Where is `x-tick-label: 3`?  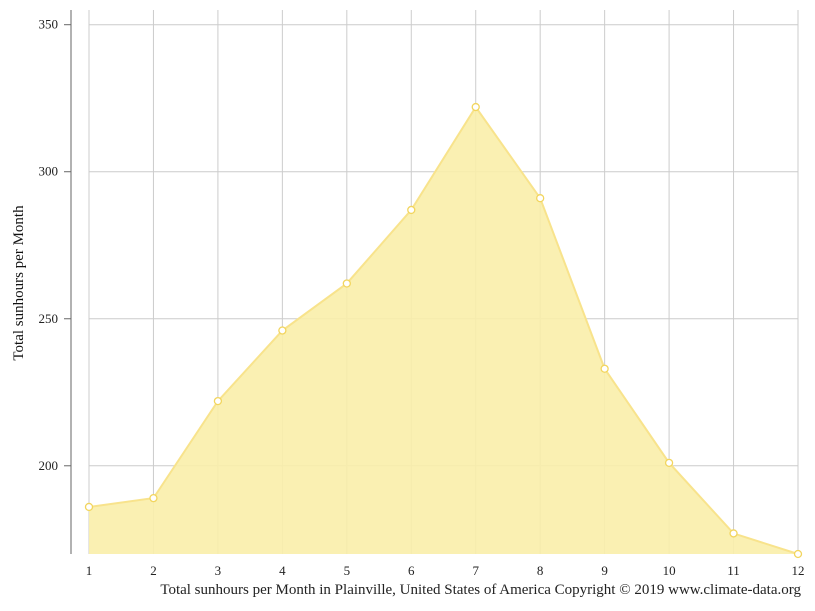 x-tick-label: 3 is located at coordinates (218, 570).